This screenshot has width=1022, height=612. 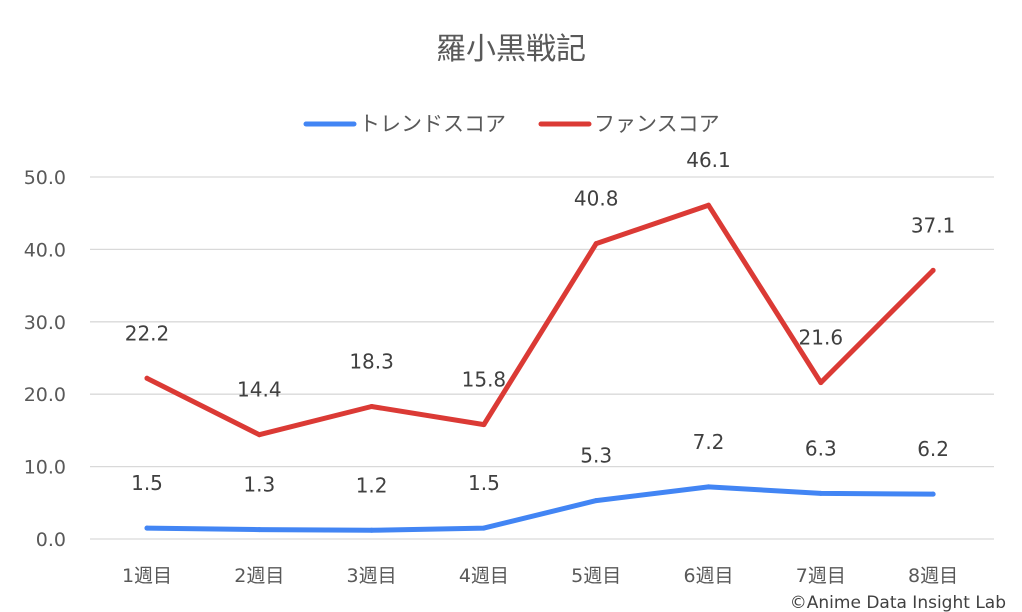 What do you see at coordinates (708, 576) in the screenshot?
I see `x-tick-label: 6週目` at bounding box center [708, 576].